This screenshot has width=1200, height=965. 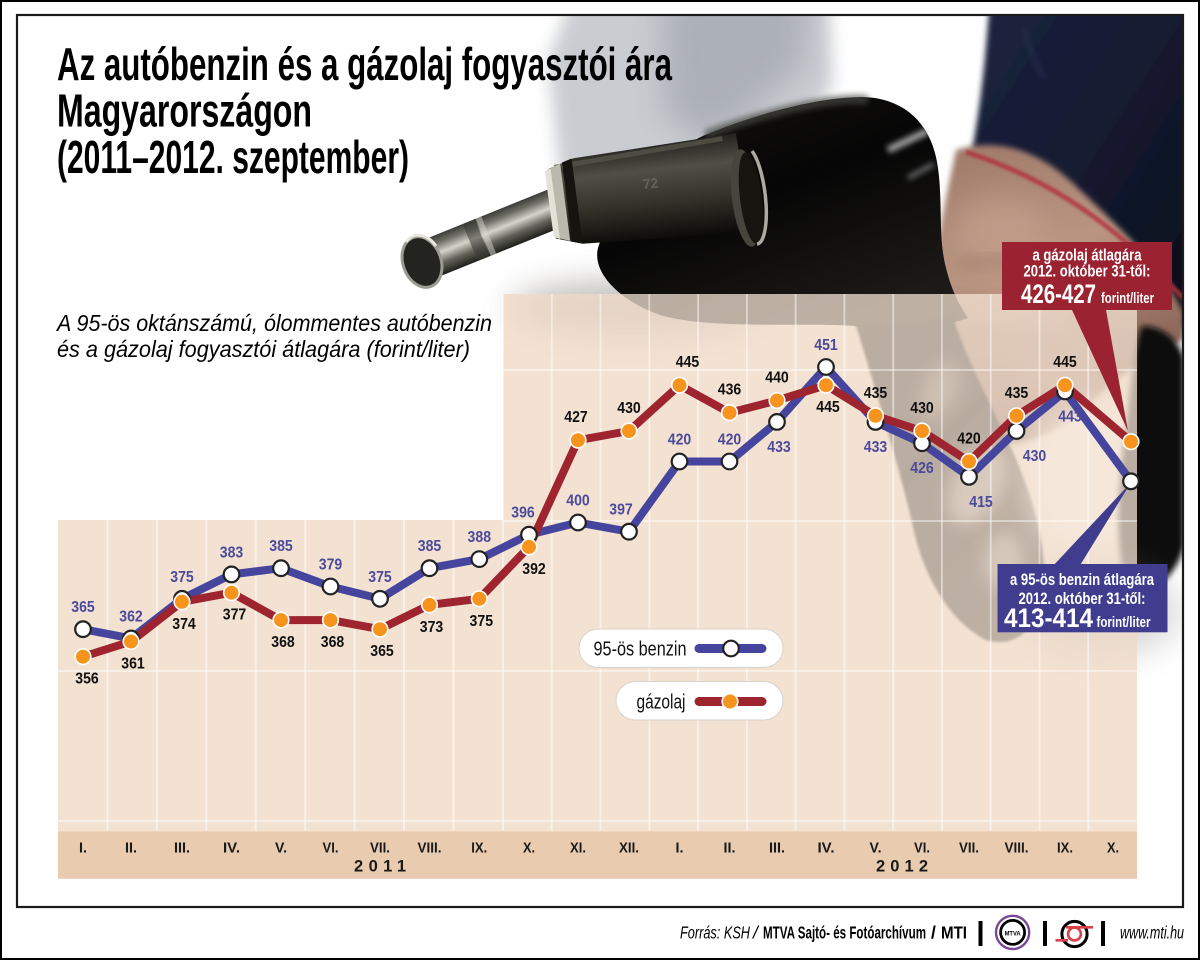 I want to click on svg-text: 400, so click(x=578, y=501).